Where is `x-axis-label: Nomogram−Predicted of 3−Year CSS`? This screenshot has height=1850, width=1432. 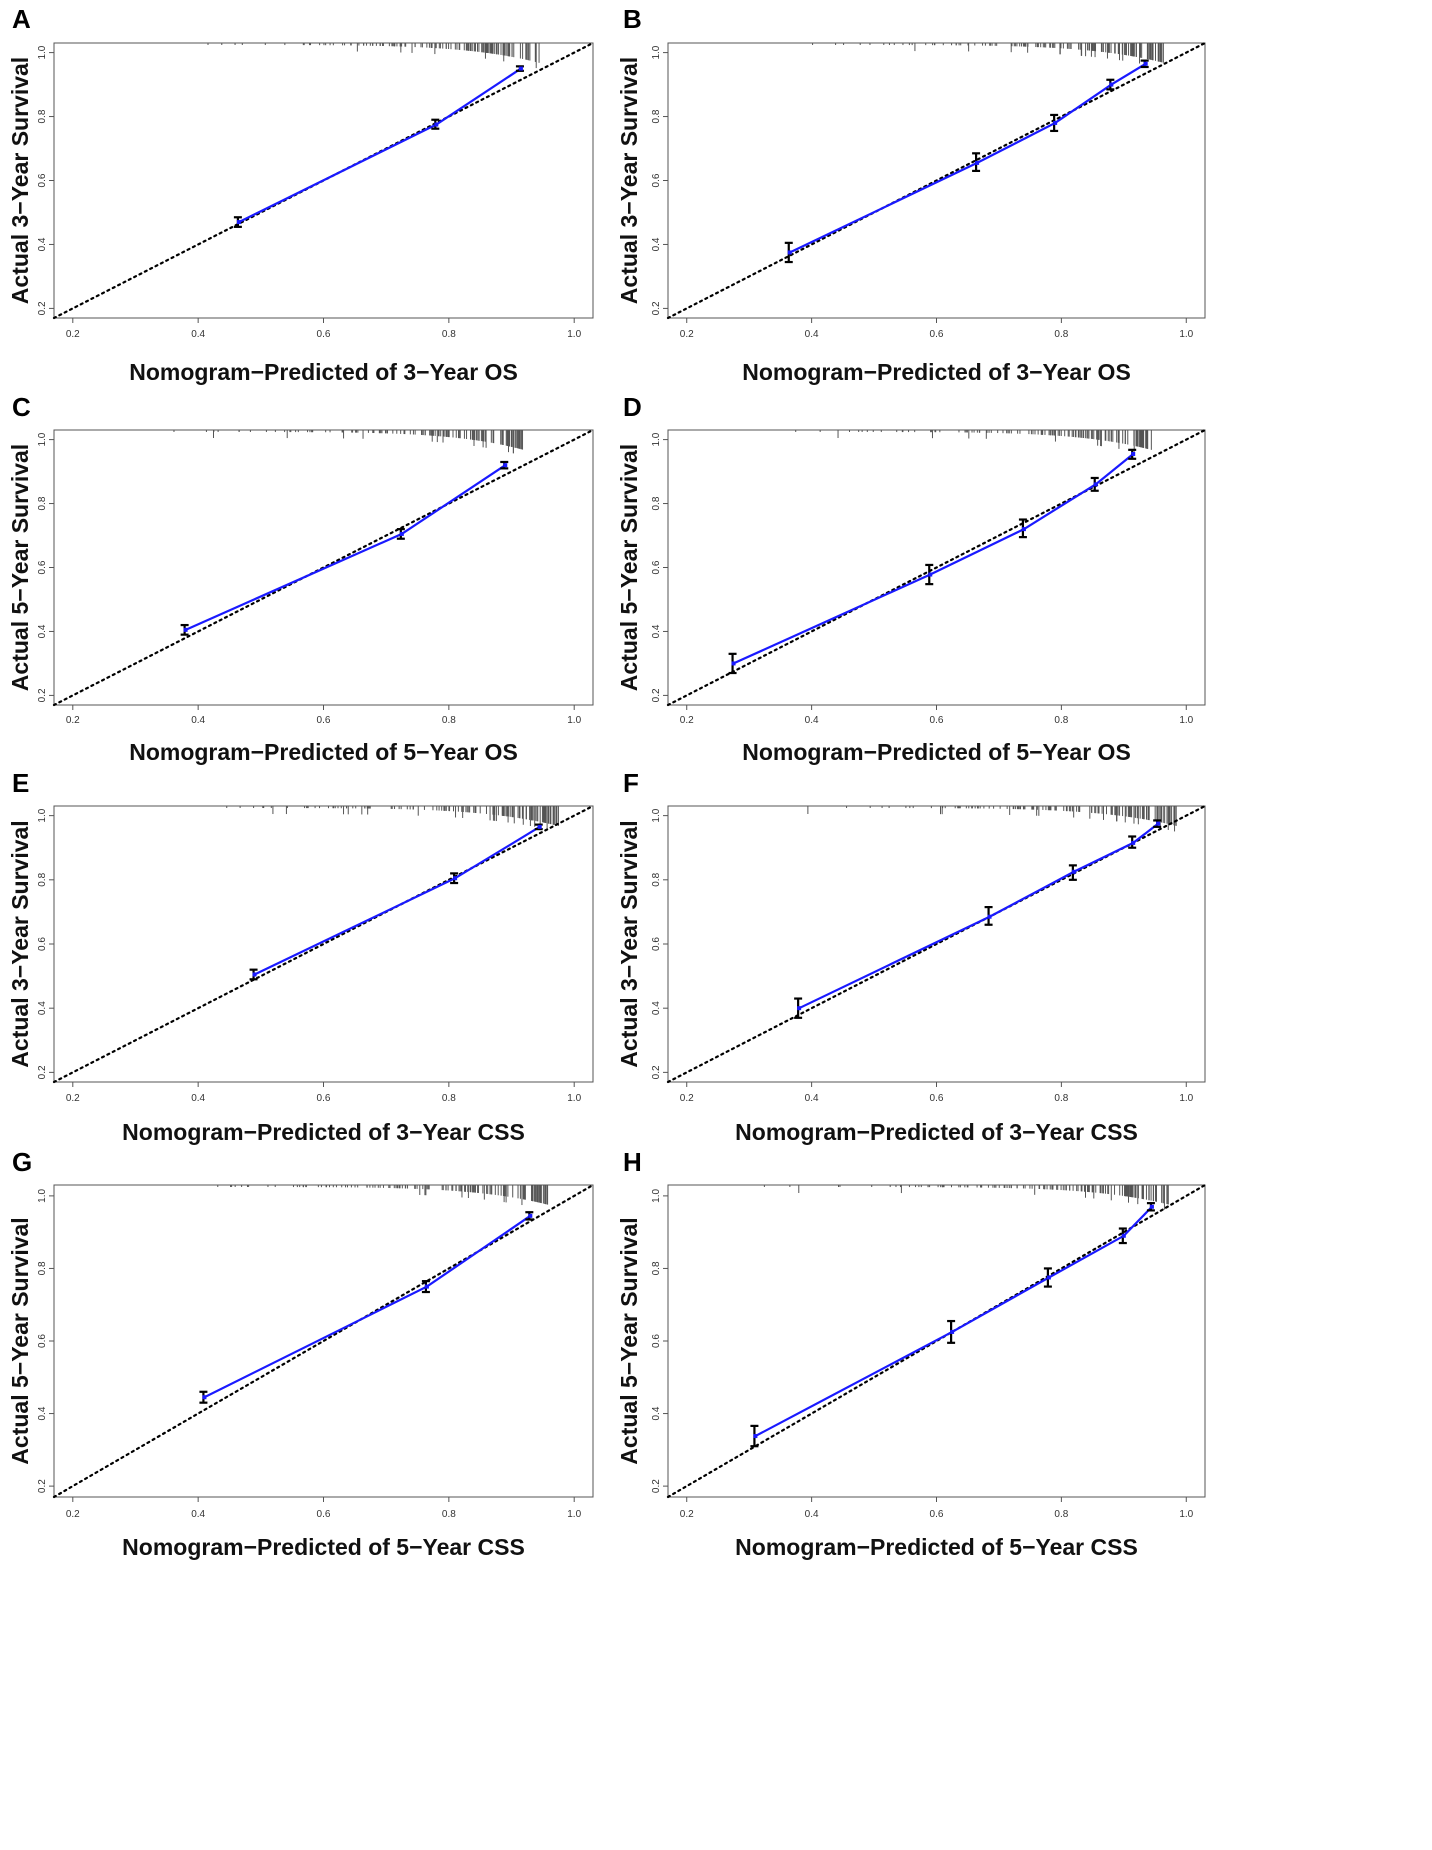 x-axis-label: Nomogram−Predicted of 3−Year CSS is located at coordinates (323, 1132).